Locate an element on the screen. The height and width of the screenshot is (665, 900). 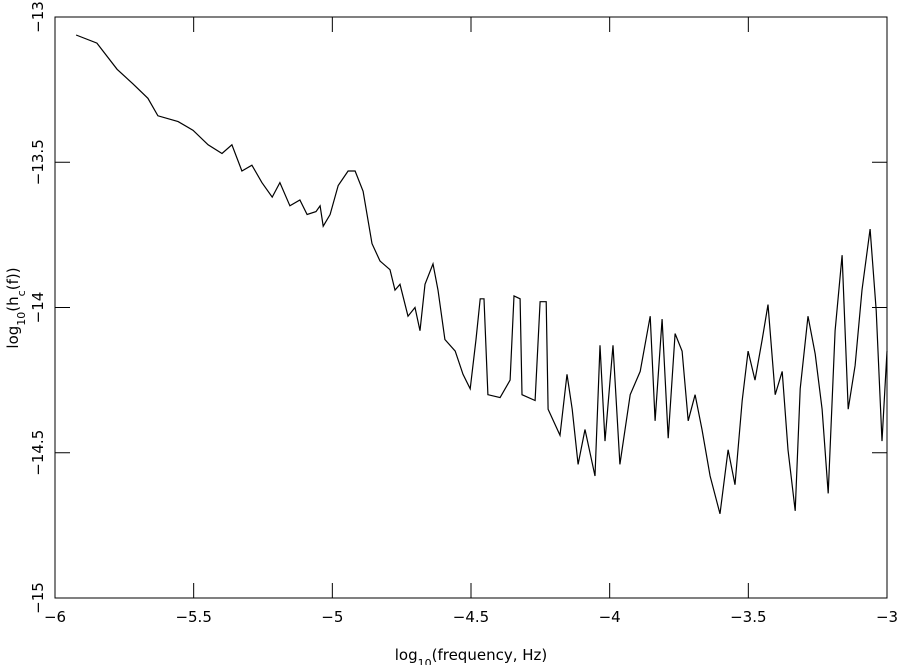
x-tick-label: −4 is located at coordinates (610, 617).